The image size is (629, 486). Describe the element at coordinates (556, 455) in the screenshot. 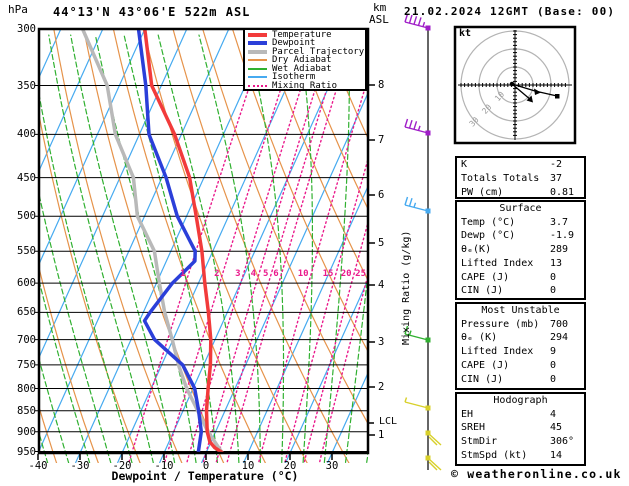

I see `table-row-value: 14` at that location.